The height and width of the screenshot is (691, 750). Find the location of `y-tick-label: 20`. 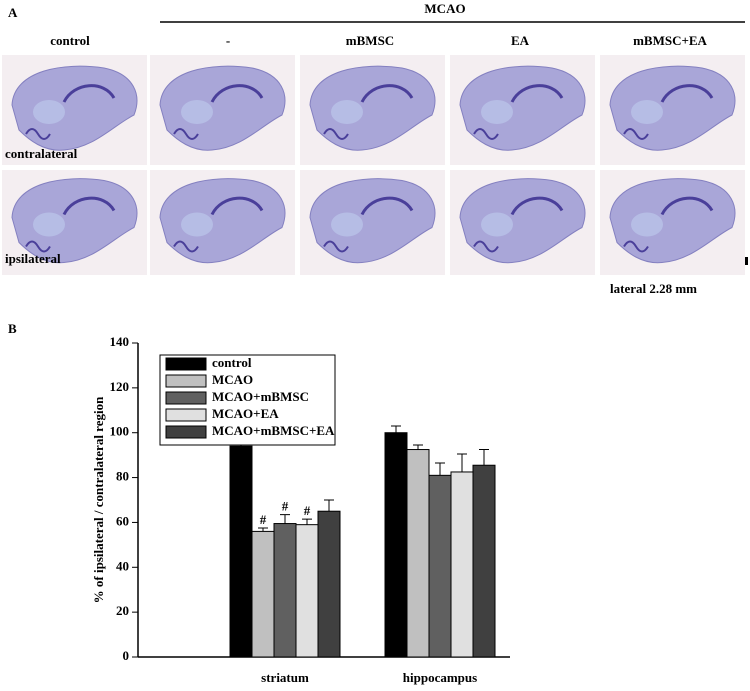

y-tick-label: 20 is located at coordinates (122, 610).